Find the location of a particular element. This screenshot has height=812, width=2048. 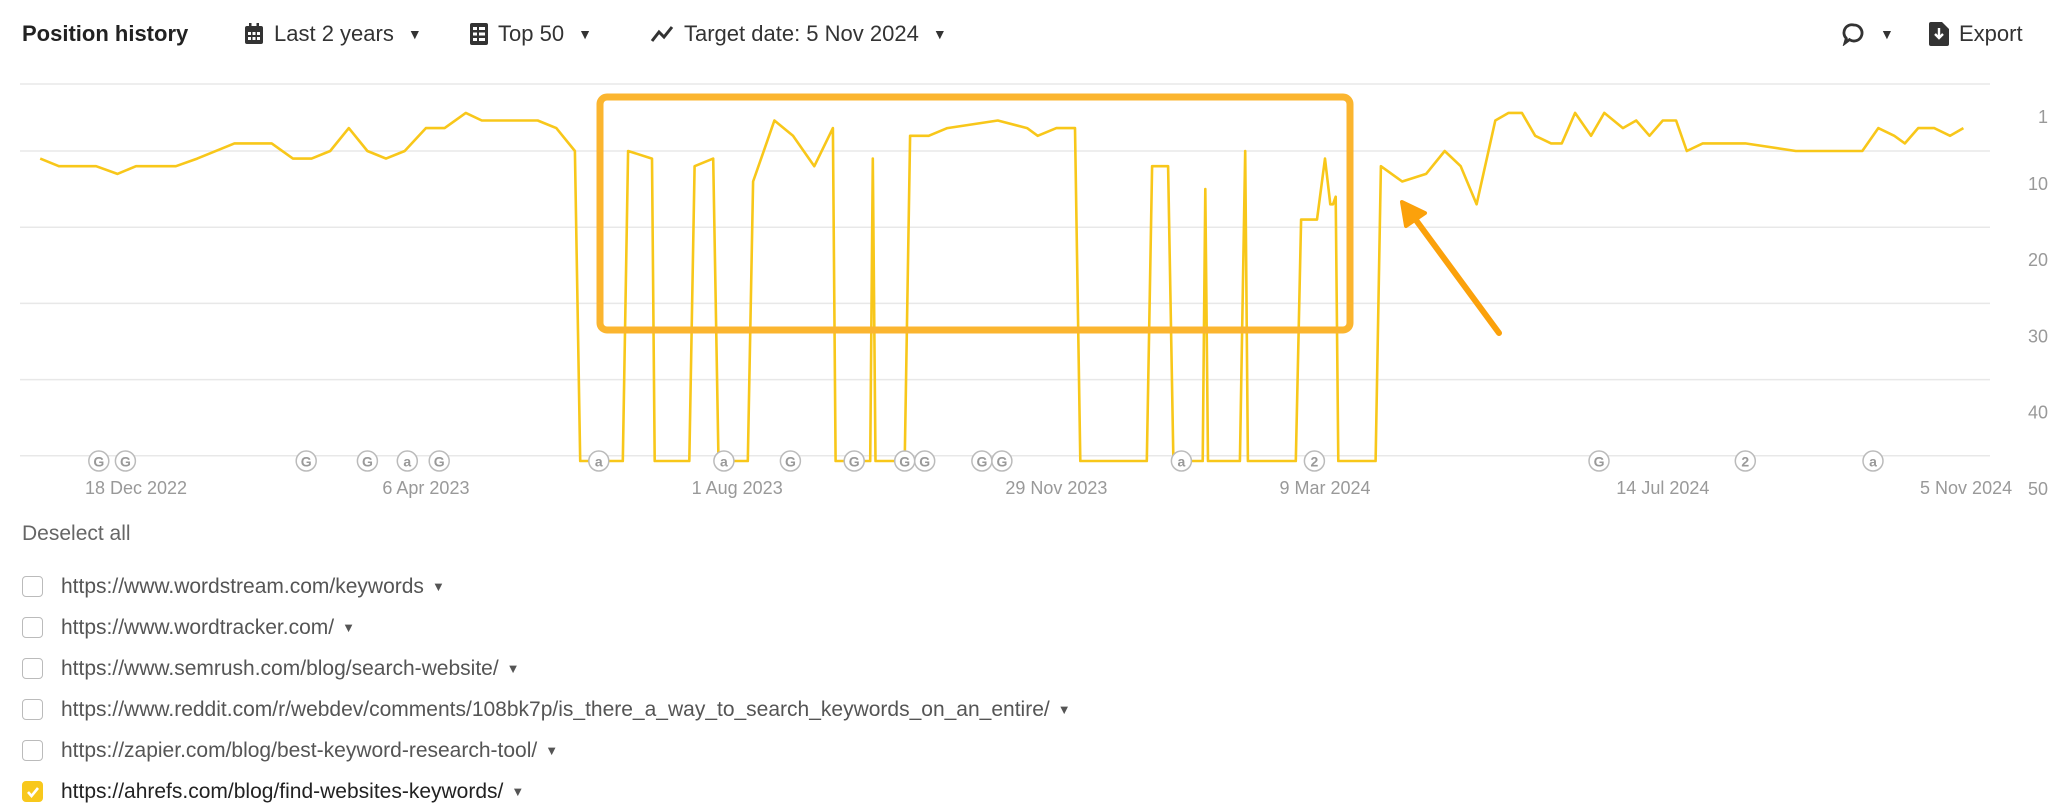

x-tick-label: 18 Dec 2022 is located at coordinates (136, 488).